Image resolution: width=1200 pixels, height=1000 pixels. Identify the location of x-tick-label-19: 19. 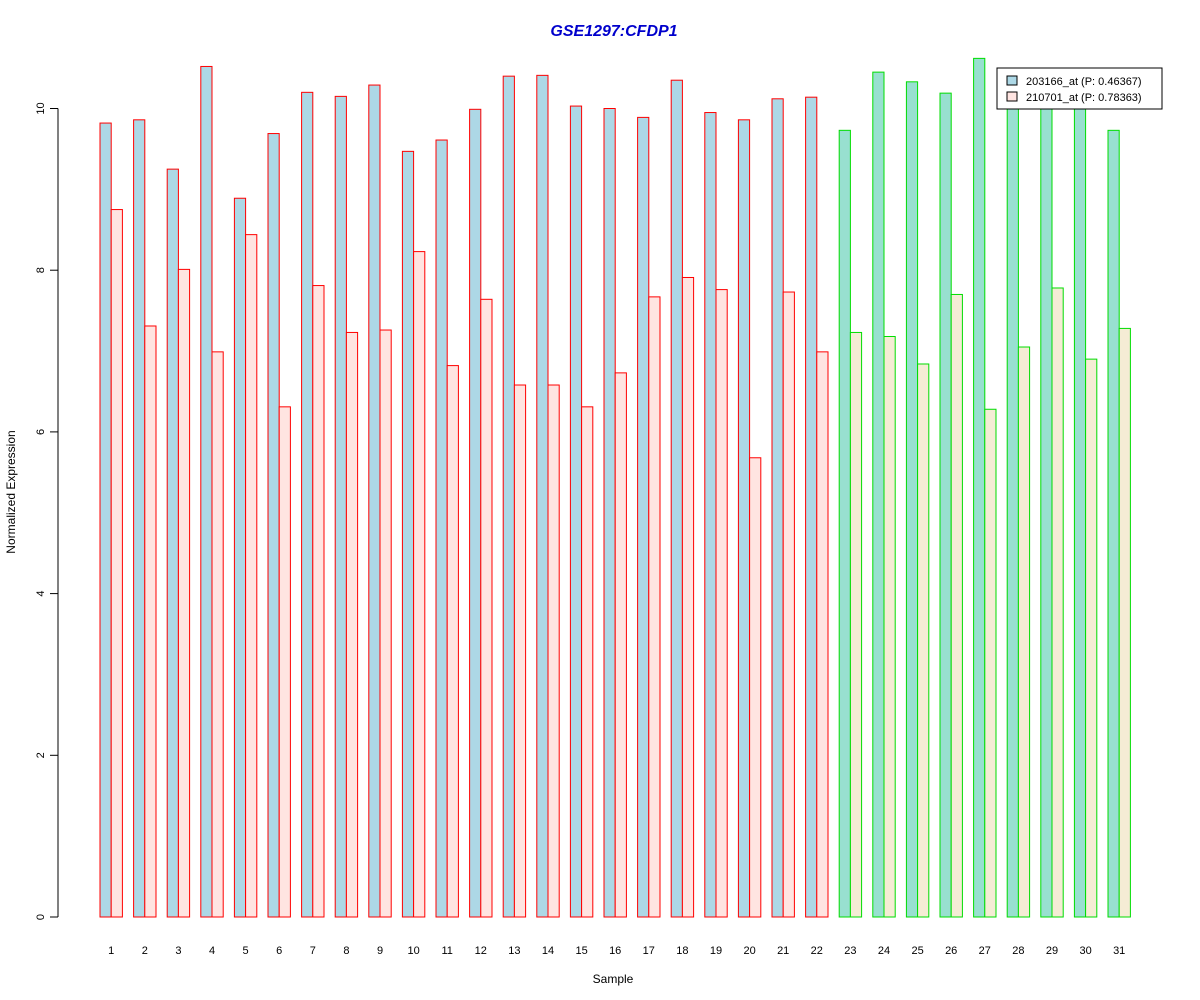
(716, 951).